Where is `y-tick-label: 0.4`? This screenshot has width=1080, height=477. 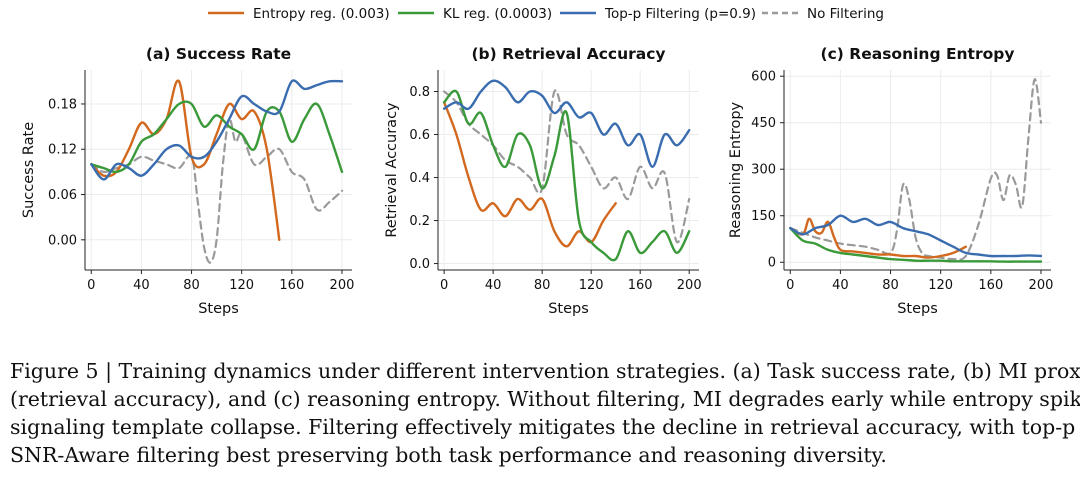 y-tick-label: 0.4 is located at coordinates (419, 178).